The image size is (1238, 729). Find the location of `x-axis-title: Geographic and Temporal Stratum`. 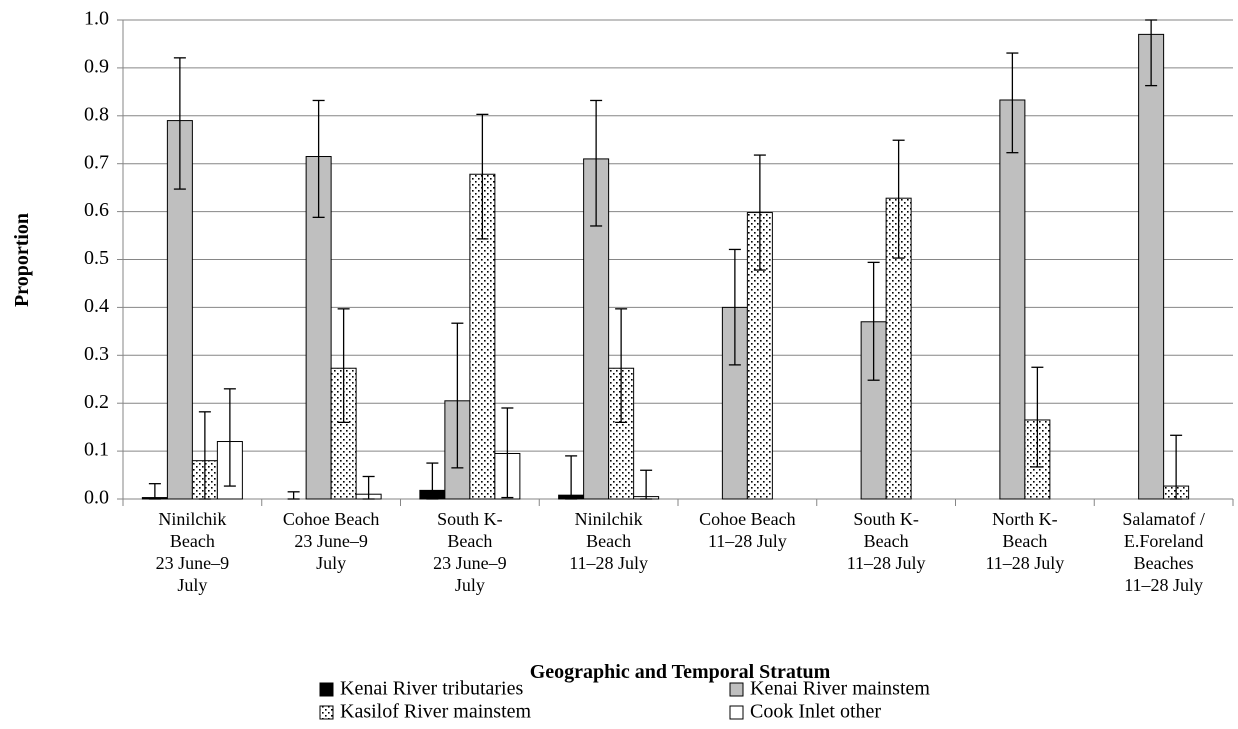

x-axis-title: Geographic and Temporal Stratum is located at coordinates (680, 672).